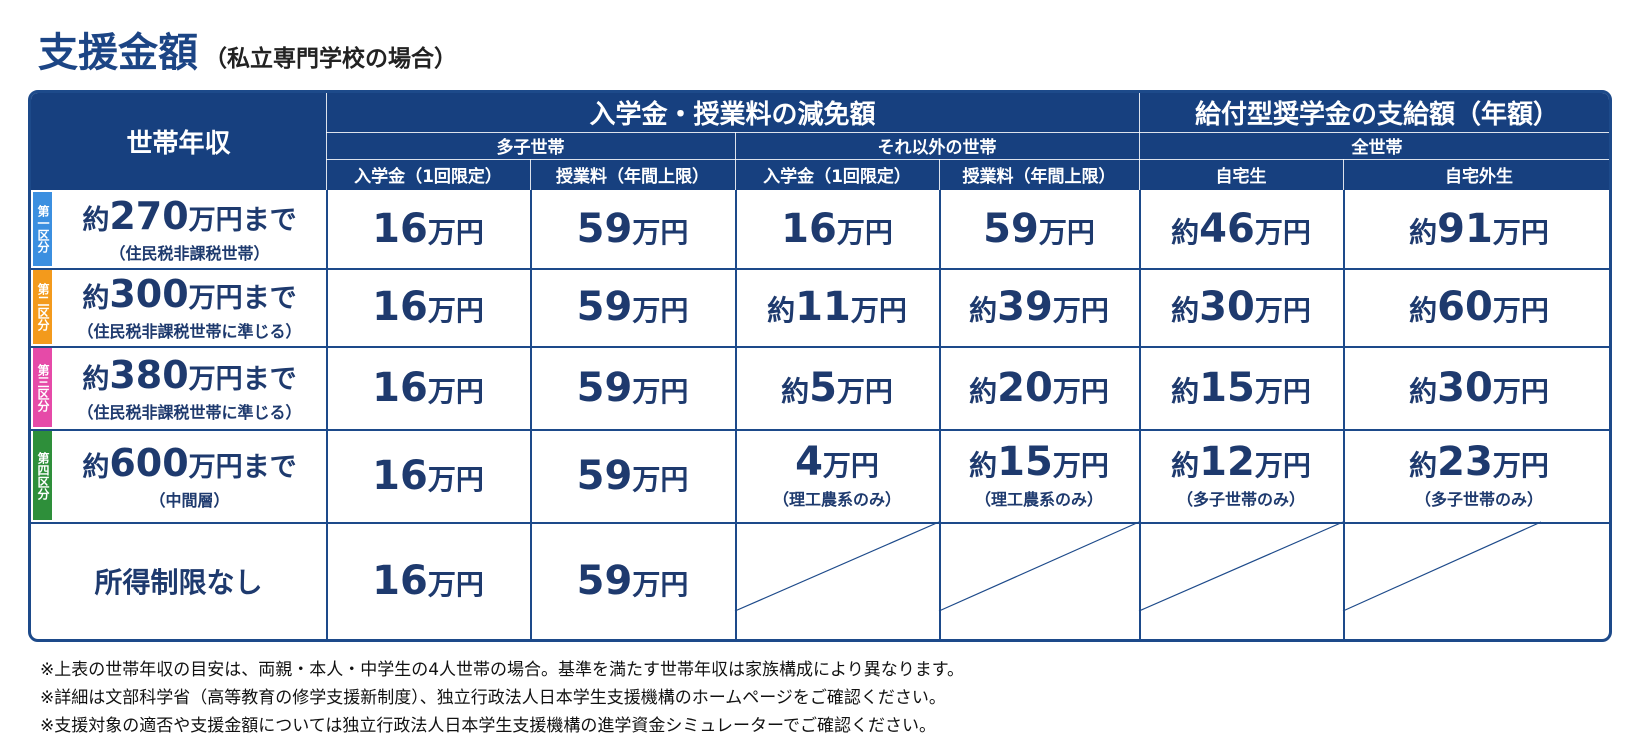 Image resolution: width=1640 pixels, height=754 pixels. I want to click on amount-value: 4万円, so click(837, 462).